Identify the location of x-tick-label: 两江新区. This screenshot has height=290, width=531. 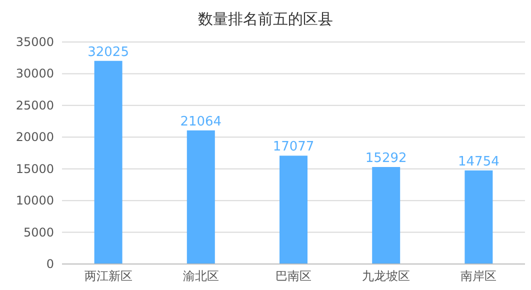
(108, 276).